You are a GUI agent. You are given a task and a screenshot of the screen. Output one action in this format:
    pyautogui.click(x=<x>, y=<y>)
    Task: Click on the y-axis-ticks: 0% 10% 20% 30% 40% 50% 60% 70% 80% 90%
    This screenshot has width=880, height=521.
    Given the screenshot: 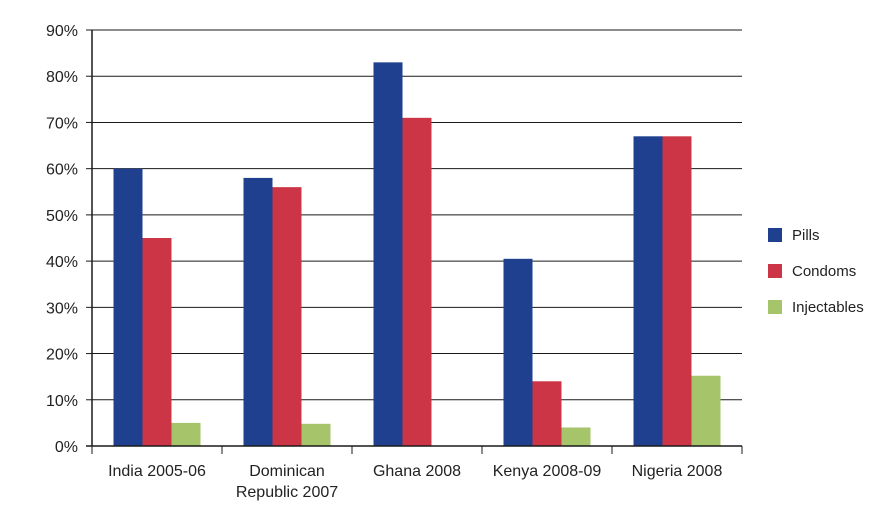 What is the action you would take?
    pyautogui.click(x=69, y=239)
    